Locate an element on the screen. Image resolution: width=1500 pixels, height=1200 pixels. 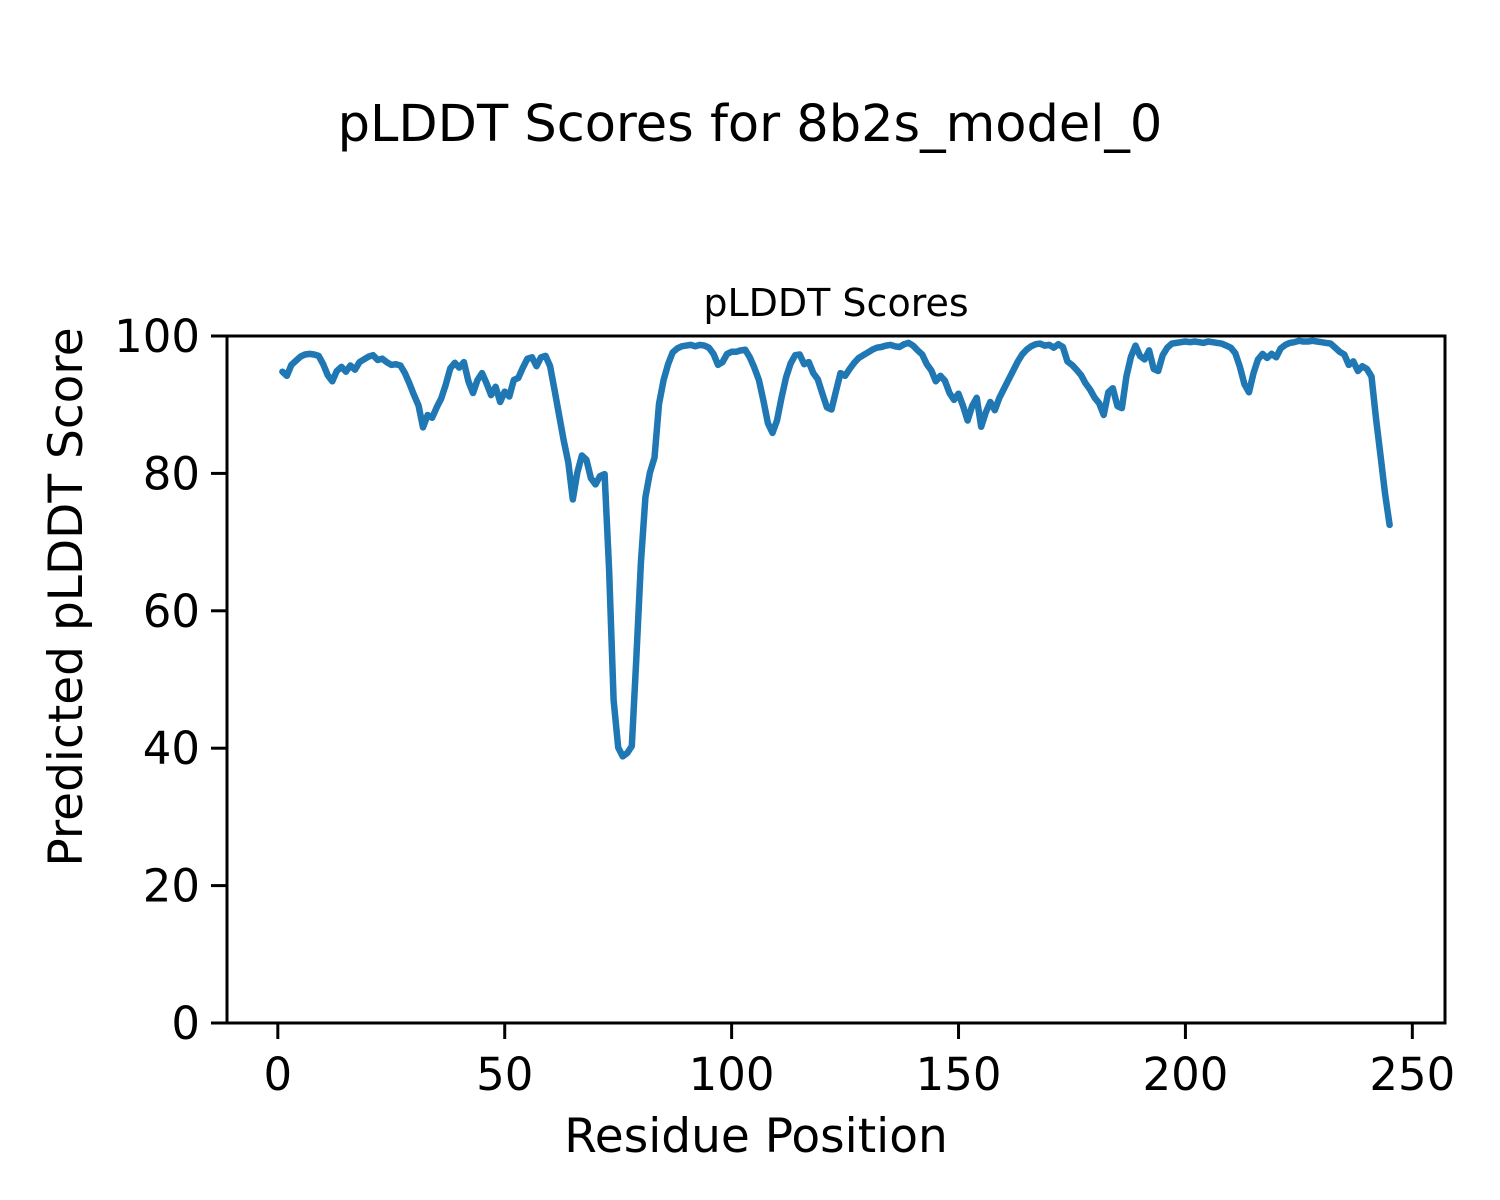
y-tick-label: 40 is located at coordinates (171, 748).